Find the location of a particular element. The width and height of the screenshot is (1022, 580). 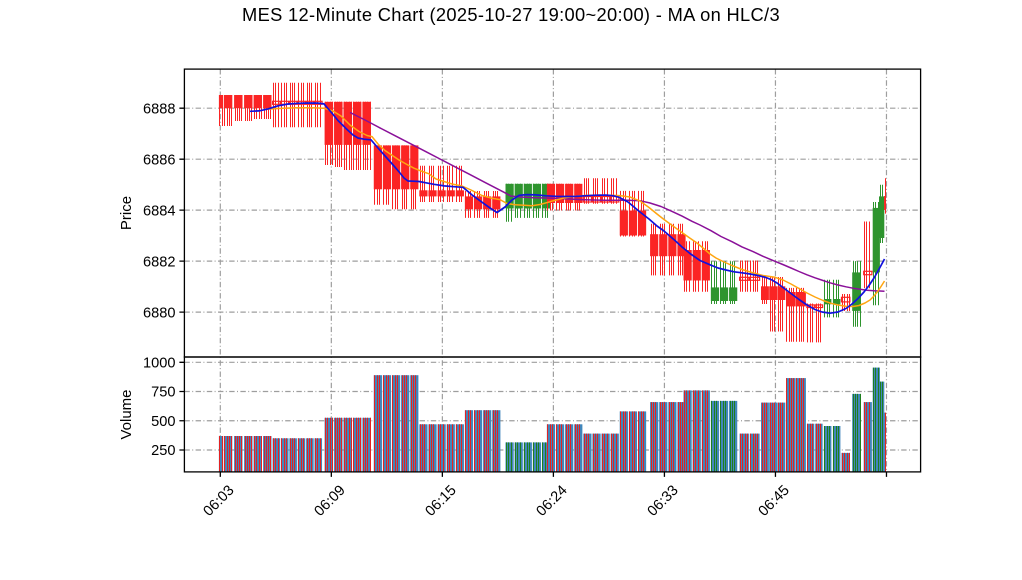

svg-text: 6886 is located at coordinates (159, 160).